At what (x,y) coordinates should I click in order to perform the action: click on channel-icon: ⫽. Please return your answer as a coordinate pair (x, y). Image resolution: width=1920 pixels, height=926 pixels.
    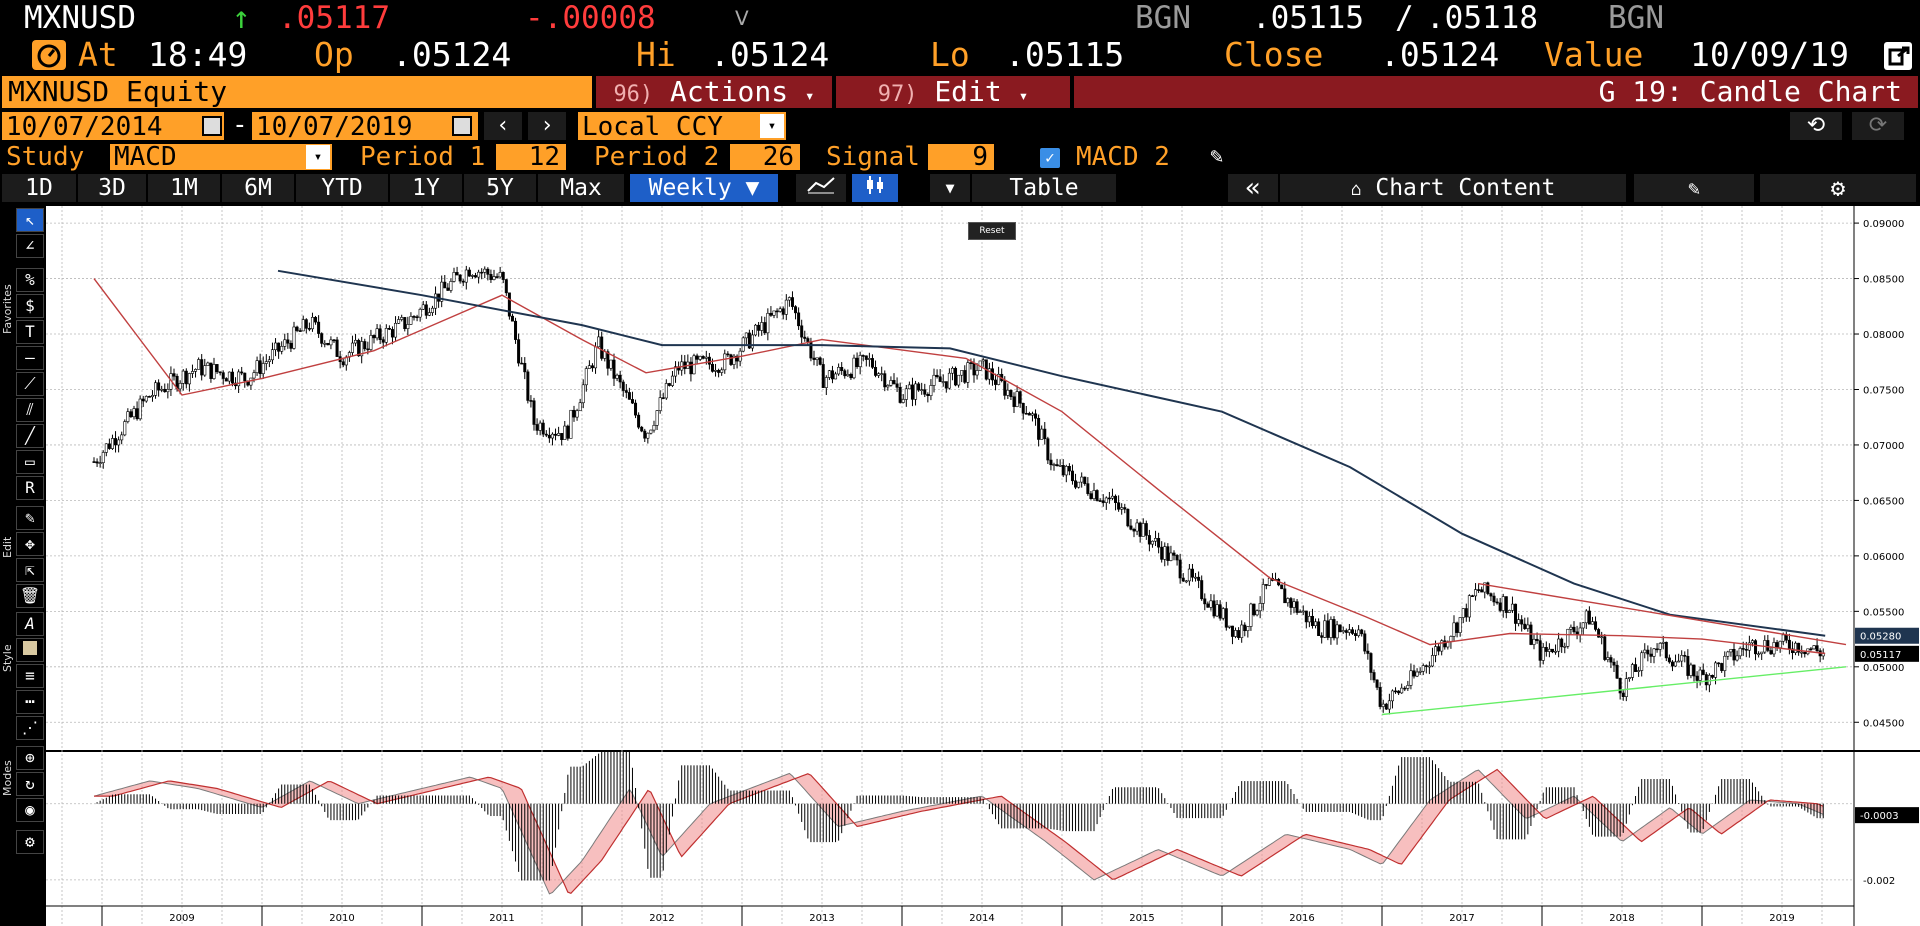
    Looking at the image, I should click on (30, 410).